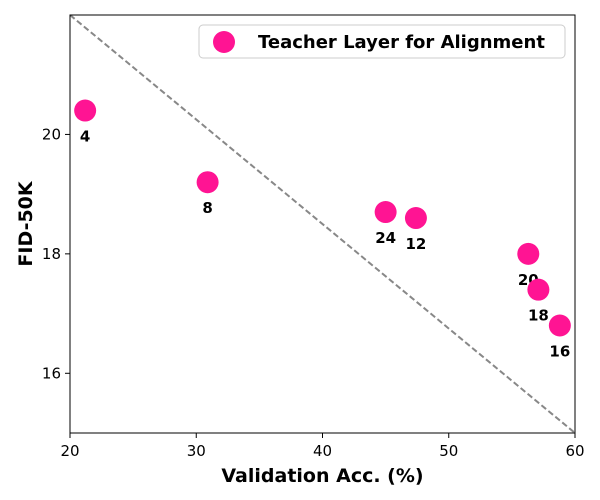  I want to click on y-tick-label: 20, so click(51, 134).